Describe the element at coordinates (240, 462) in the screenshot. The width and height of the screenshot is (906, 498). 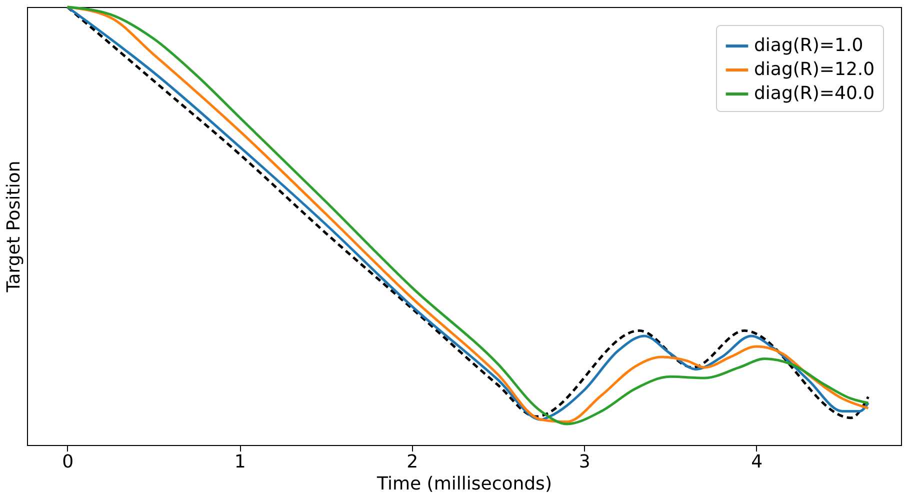
I see `x-tick-label: 1` at that location.